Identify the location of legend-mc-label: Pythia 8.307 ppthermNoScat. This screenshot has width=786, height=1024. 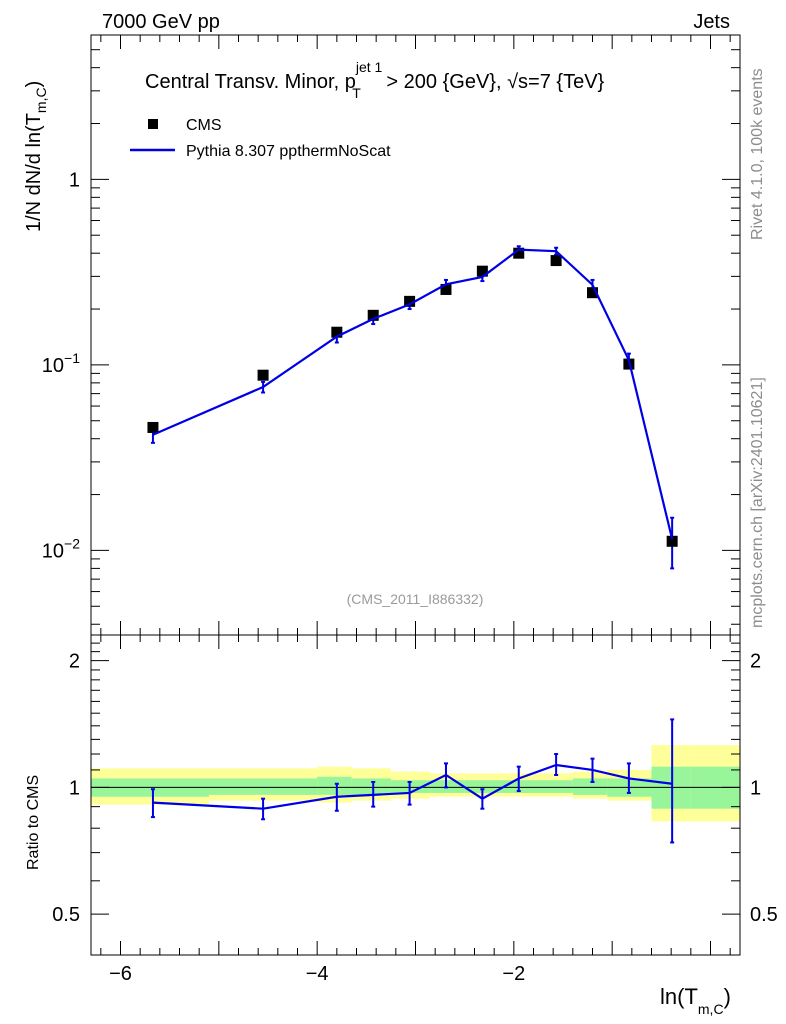
(288, 151).